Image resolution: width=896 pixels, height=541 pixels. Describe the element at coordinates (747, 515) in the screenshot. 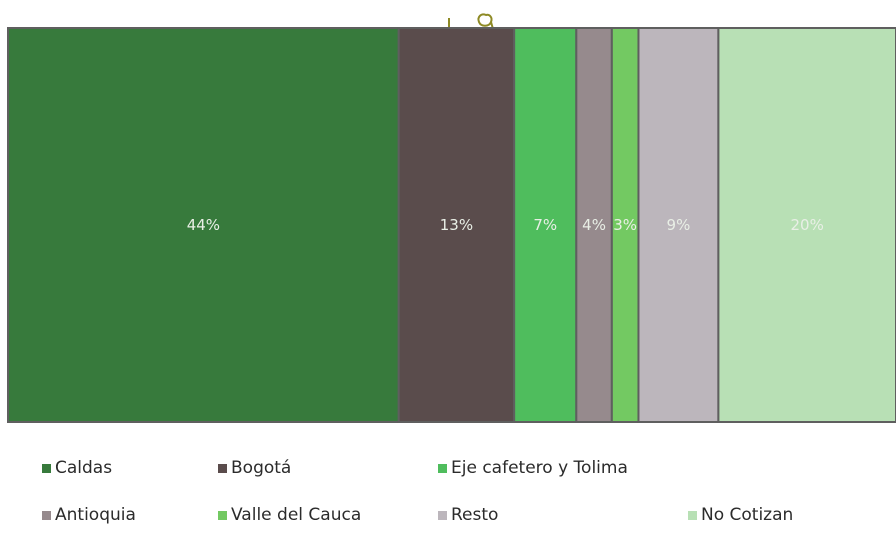

I see `legend-label-7: No Cotizan` at that location.